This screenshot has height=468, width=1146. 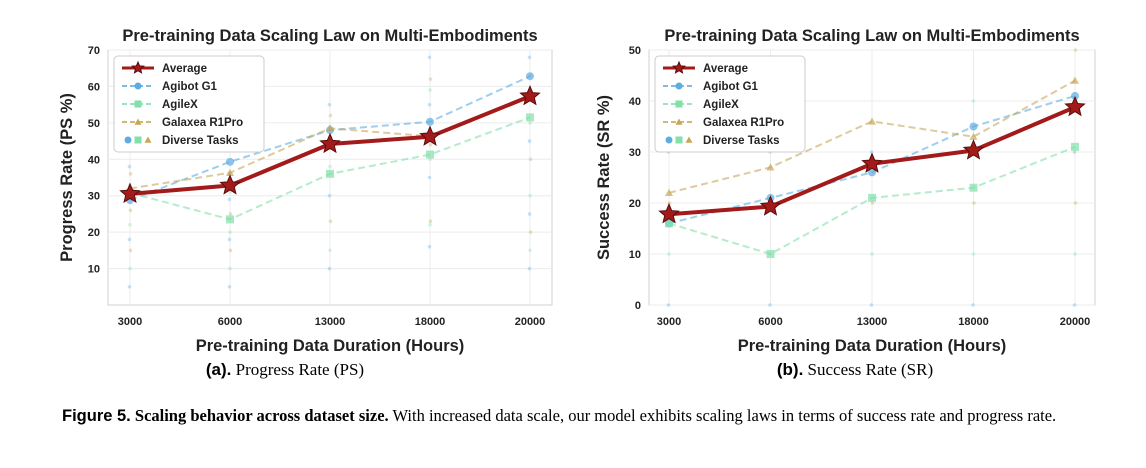 I want to click on y-tick-label: 40, so click(x=635, y=102).